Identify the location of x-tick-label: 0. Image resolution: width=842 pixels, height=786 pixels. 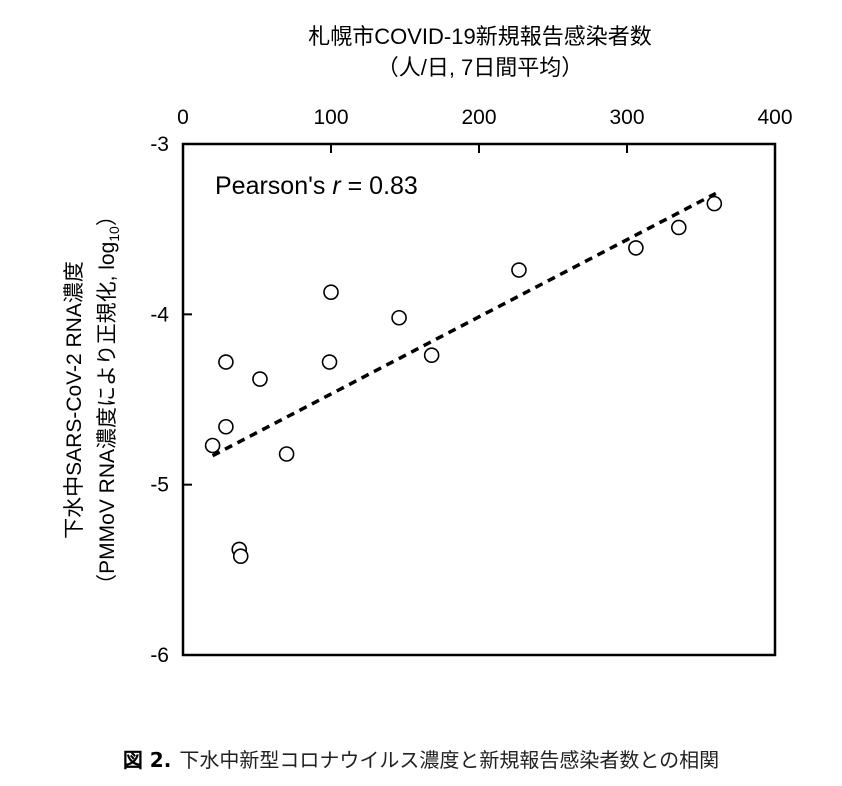
(183, 117).